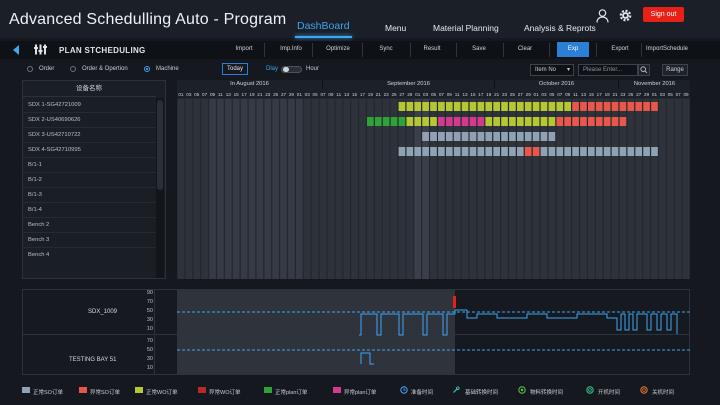 This screenshot has width=720, height=405. I want to click on radio-machine, so click(147, 69).